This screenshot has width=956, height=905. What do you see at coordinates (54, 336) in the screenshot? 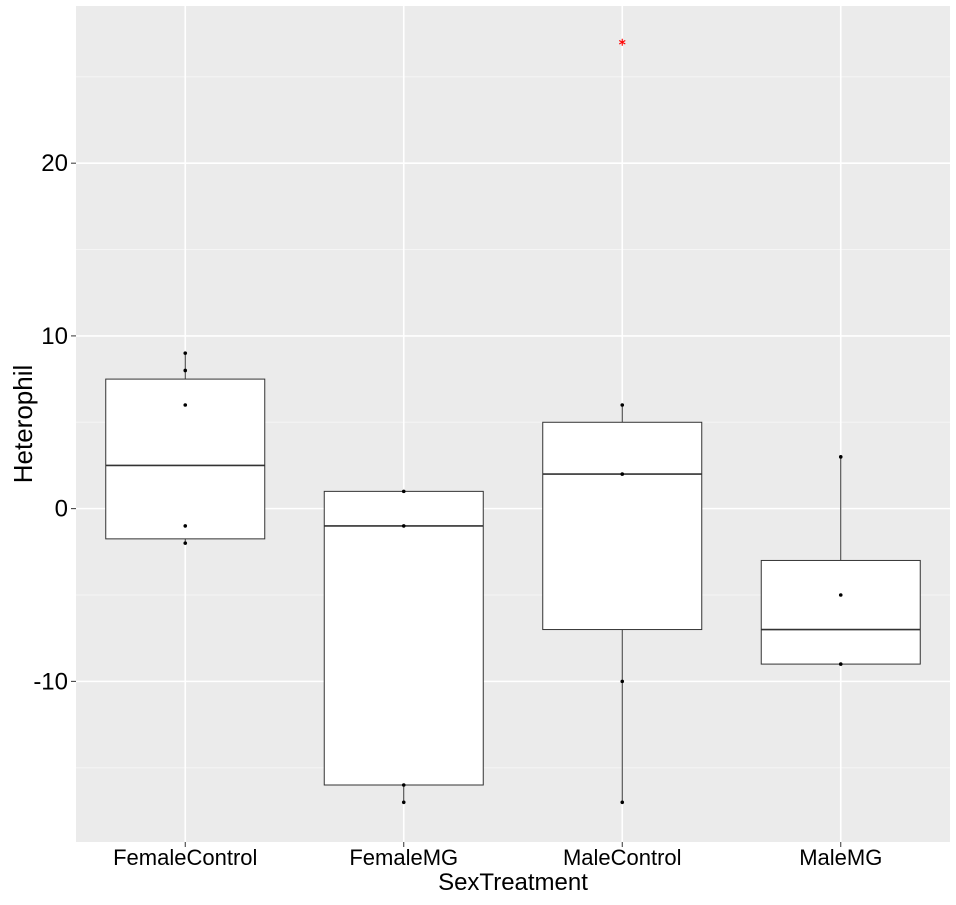
I see `y-tick-label: 10` at bounding box center [54, 336].